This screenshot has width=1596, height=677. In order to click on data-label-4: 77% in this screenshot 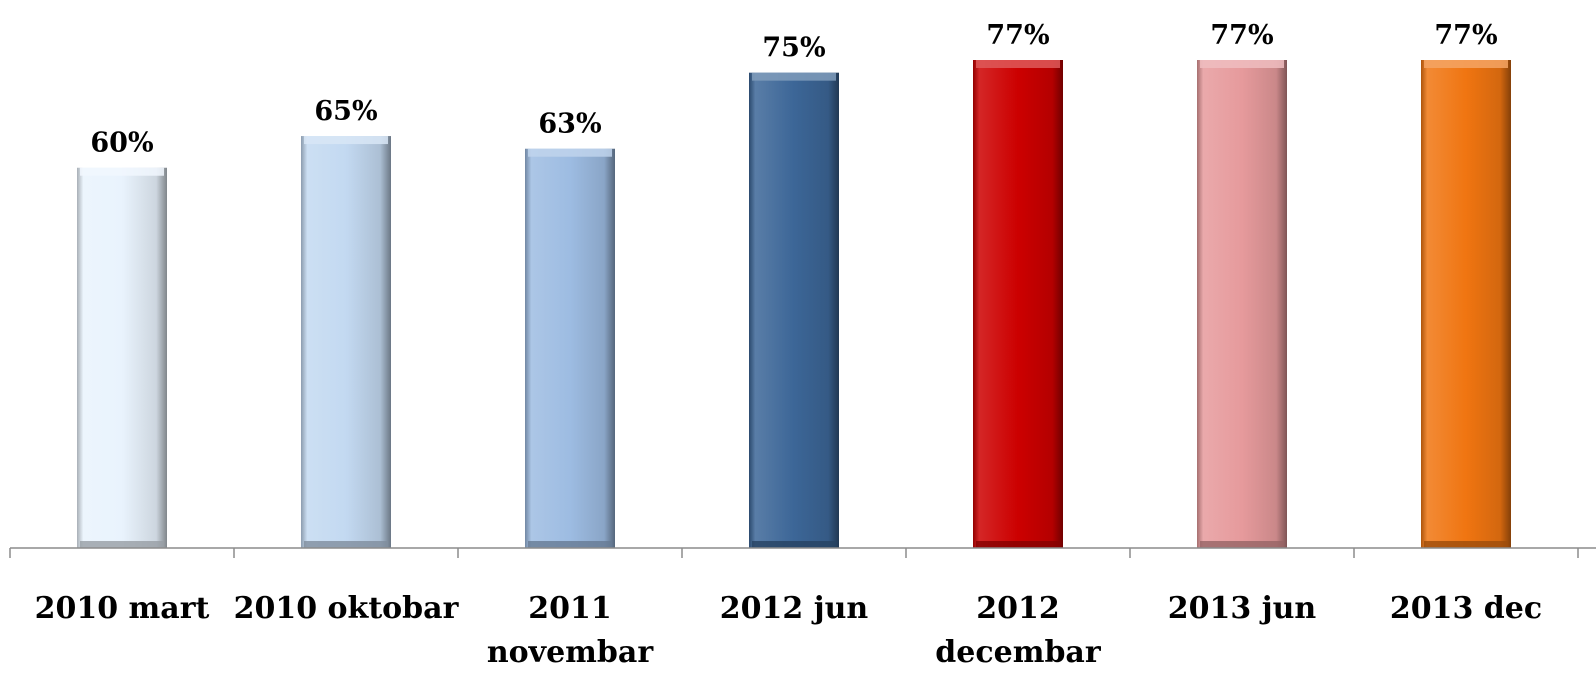, I will do `click(1017, 35)`.